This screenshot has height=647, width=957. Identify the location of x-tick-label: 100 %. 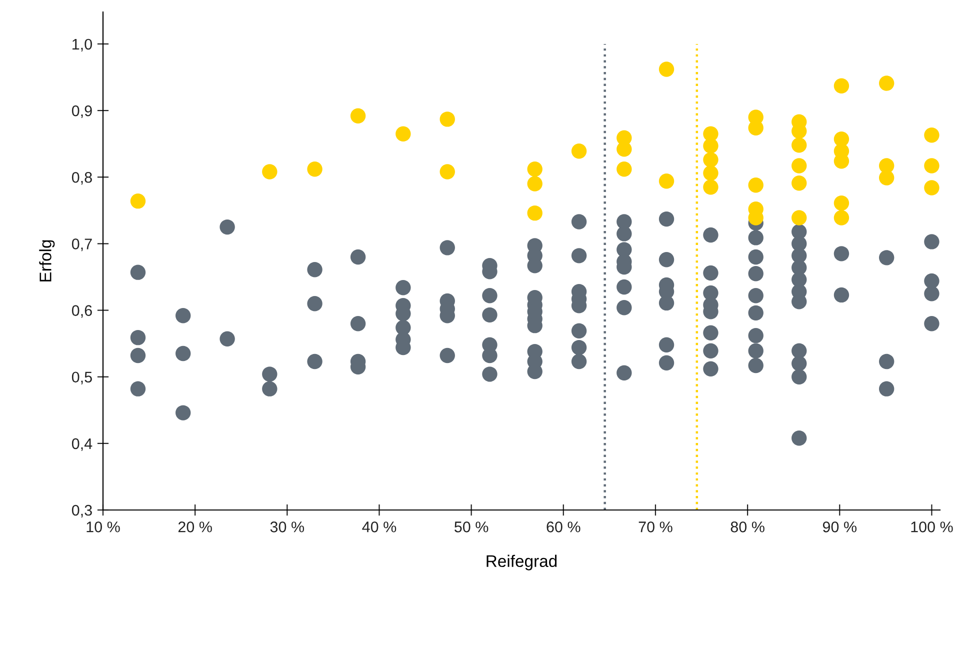
(932, 527).